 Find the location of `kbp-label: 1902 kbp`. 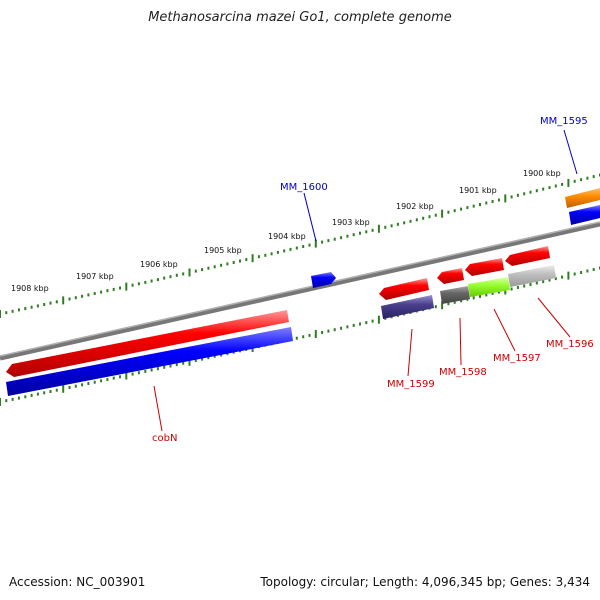

kbp-label: 1902 kbp is located at coordinates (415, 206).